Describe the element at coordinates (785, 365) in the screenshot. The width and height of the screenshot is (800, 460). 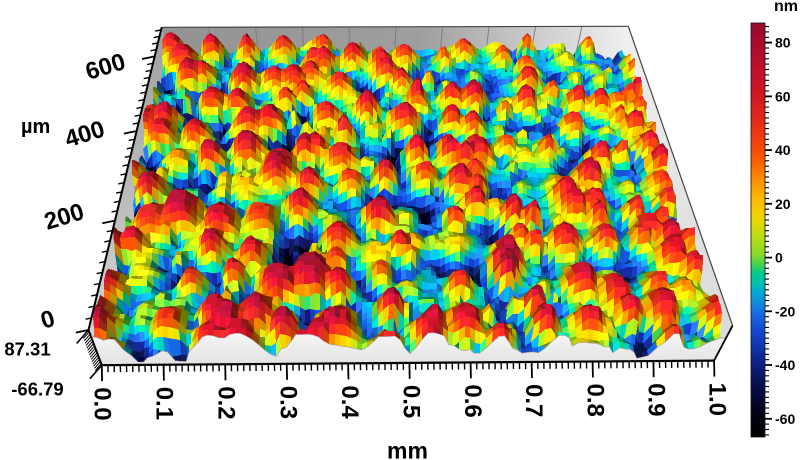
I see `svg-text: -40` at that location.